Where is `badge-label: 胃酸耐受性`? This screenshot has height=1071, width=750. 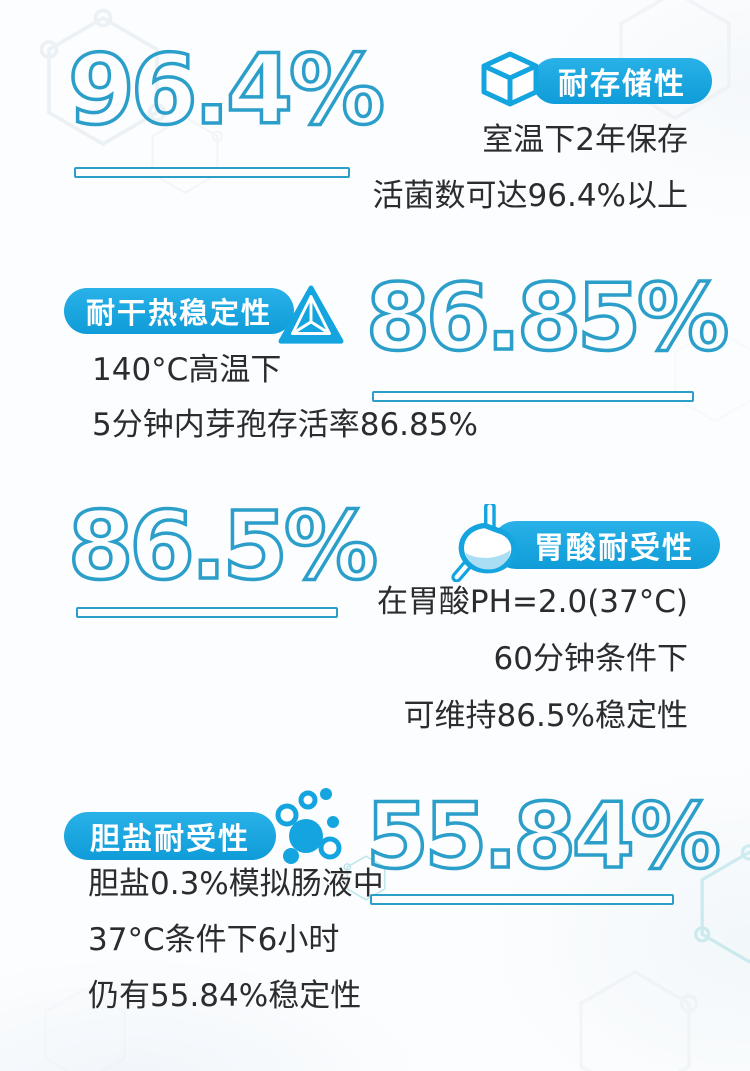 badge-label: 胃酸耐受性 is located at coordinates (614, 548).